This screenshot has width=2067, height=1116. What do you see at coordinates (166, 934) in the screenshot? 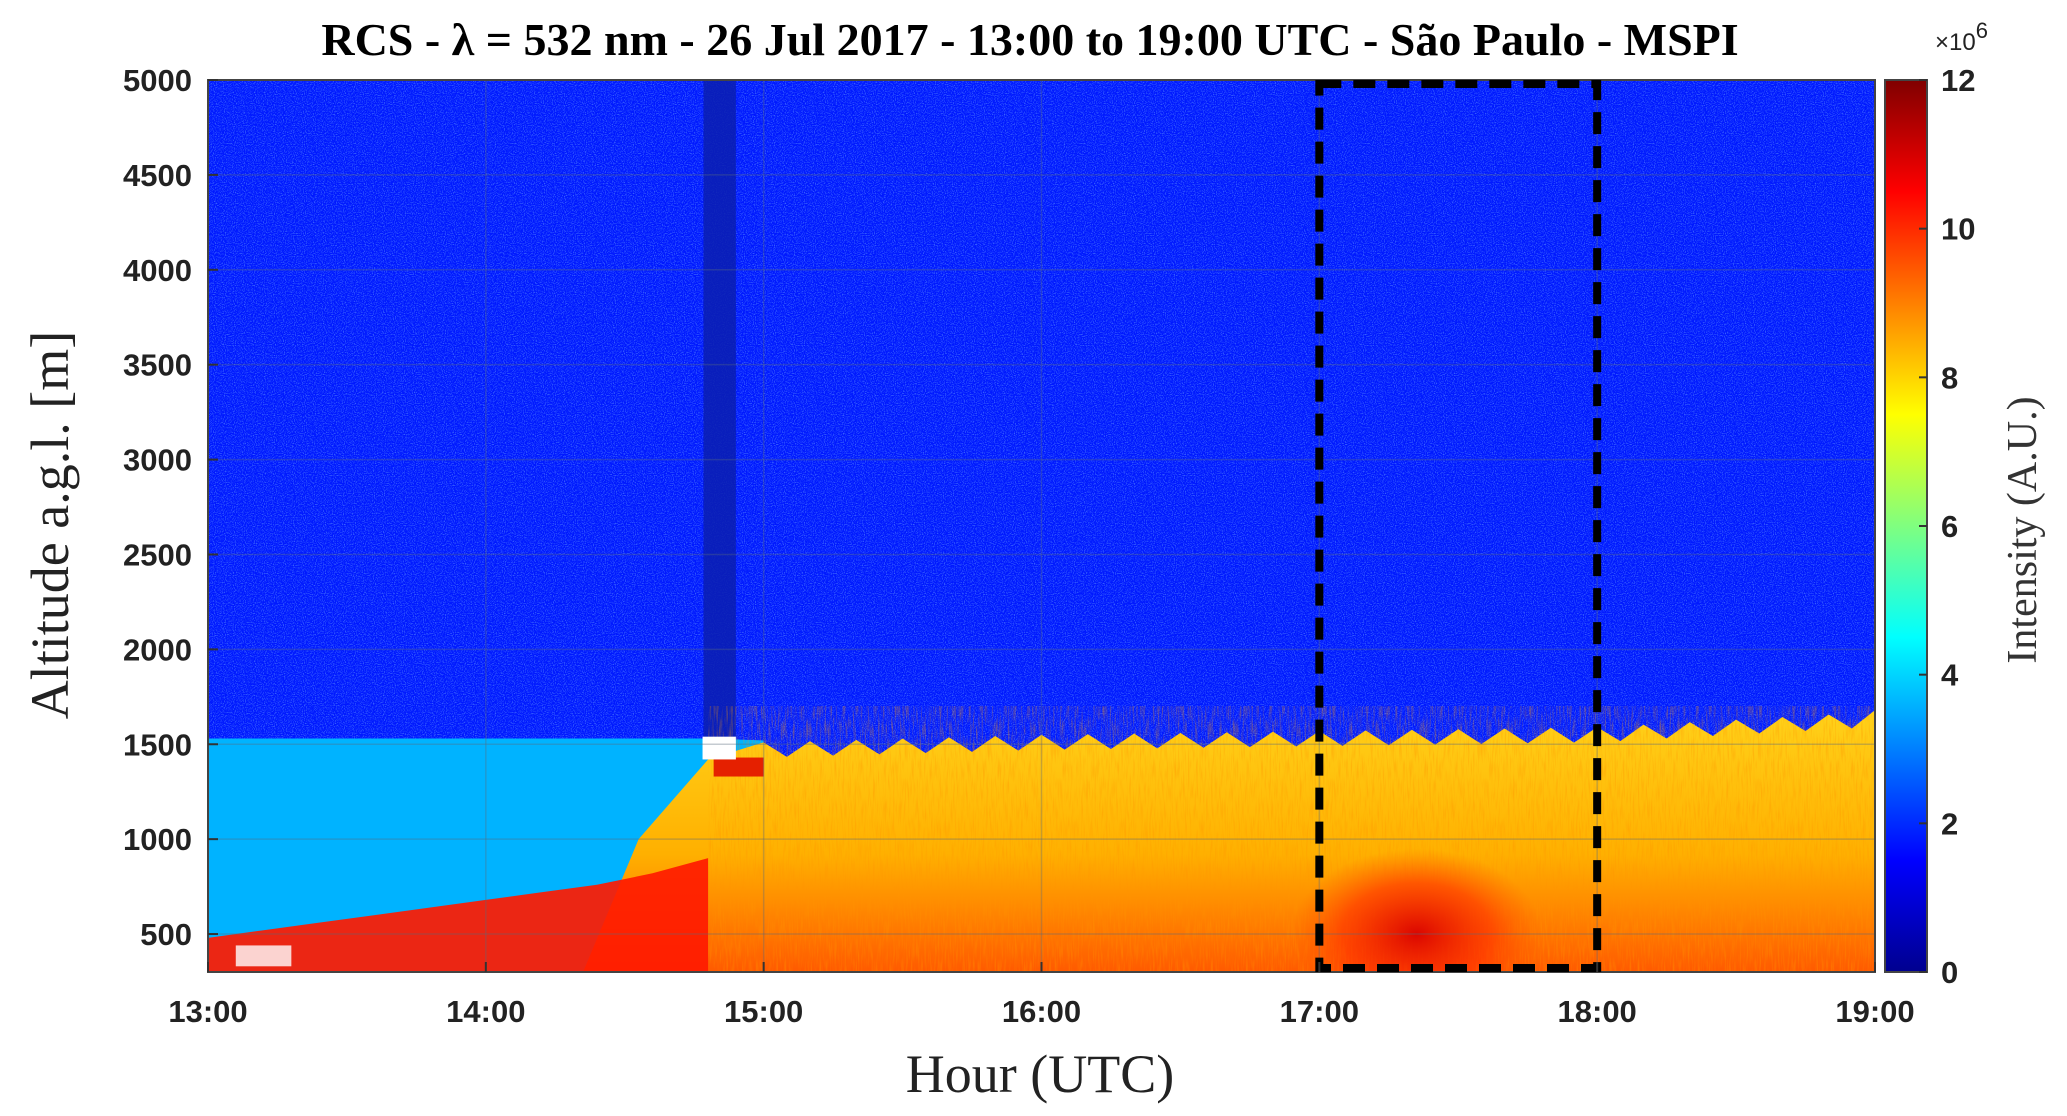
I see `y-tick-label: 500` at bounding box center [166, 934].